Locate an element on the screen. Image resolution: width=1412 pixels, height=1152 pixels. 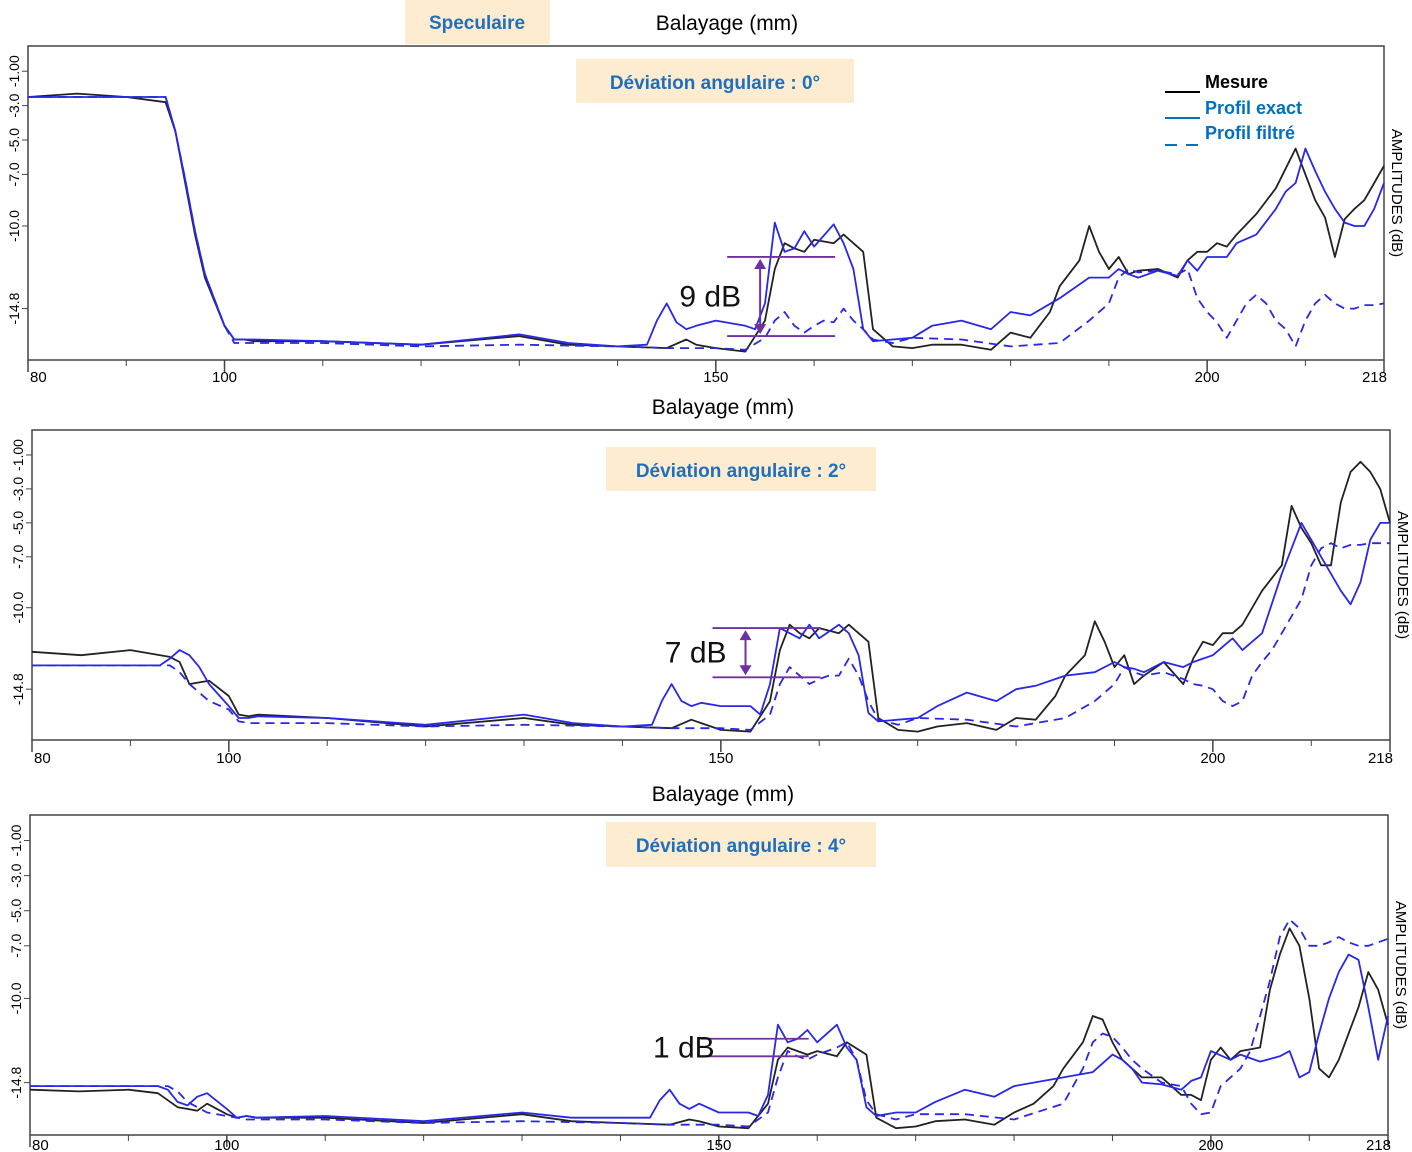
legend-exact-label: Profil exact is located at coordinates (1253, 108).